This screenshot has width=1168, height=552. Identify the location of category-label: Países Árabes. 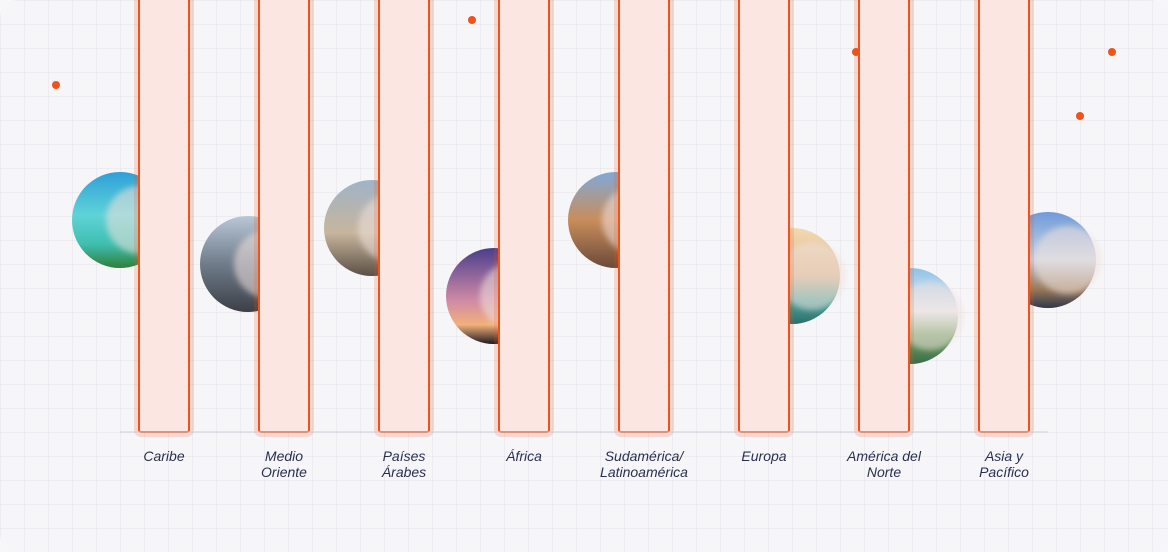
(403, 464).